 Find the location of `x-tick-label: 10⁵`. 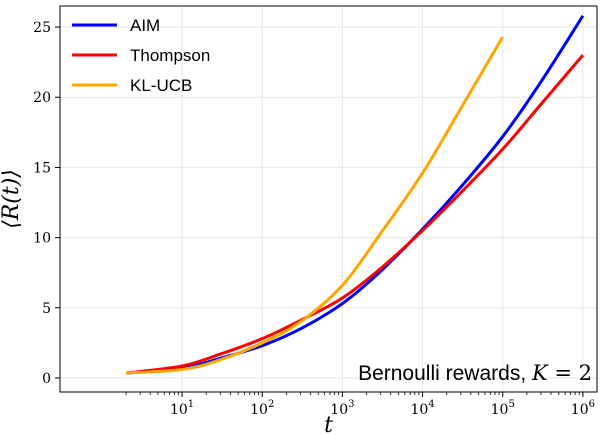

x-tick-label: 10⁵ is located at coordinates (503, 408).